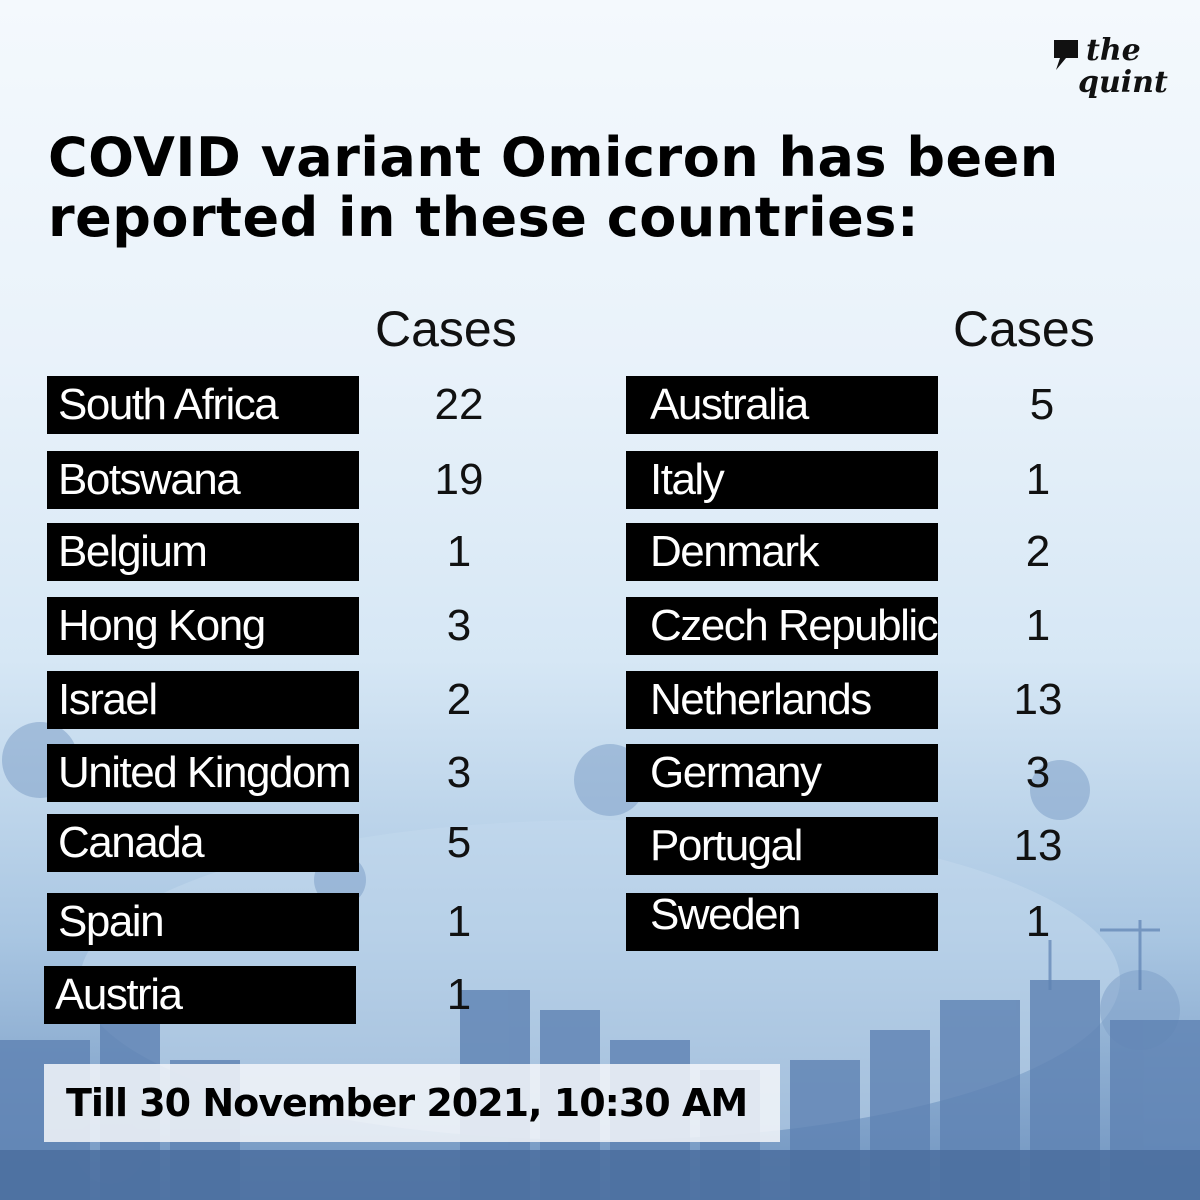 Image resolution: width=1200 pixels, height=1200 pixels. Describe the element at coordinates (459, 479) in the screenshot. I see `case-count: 19` at that location.